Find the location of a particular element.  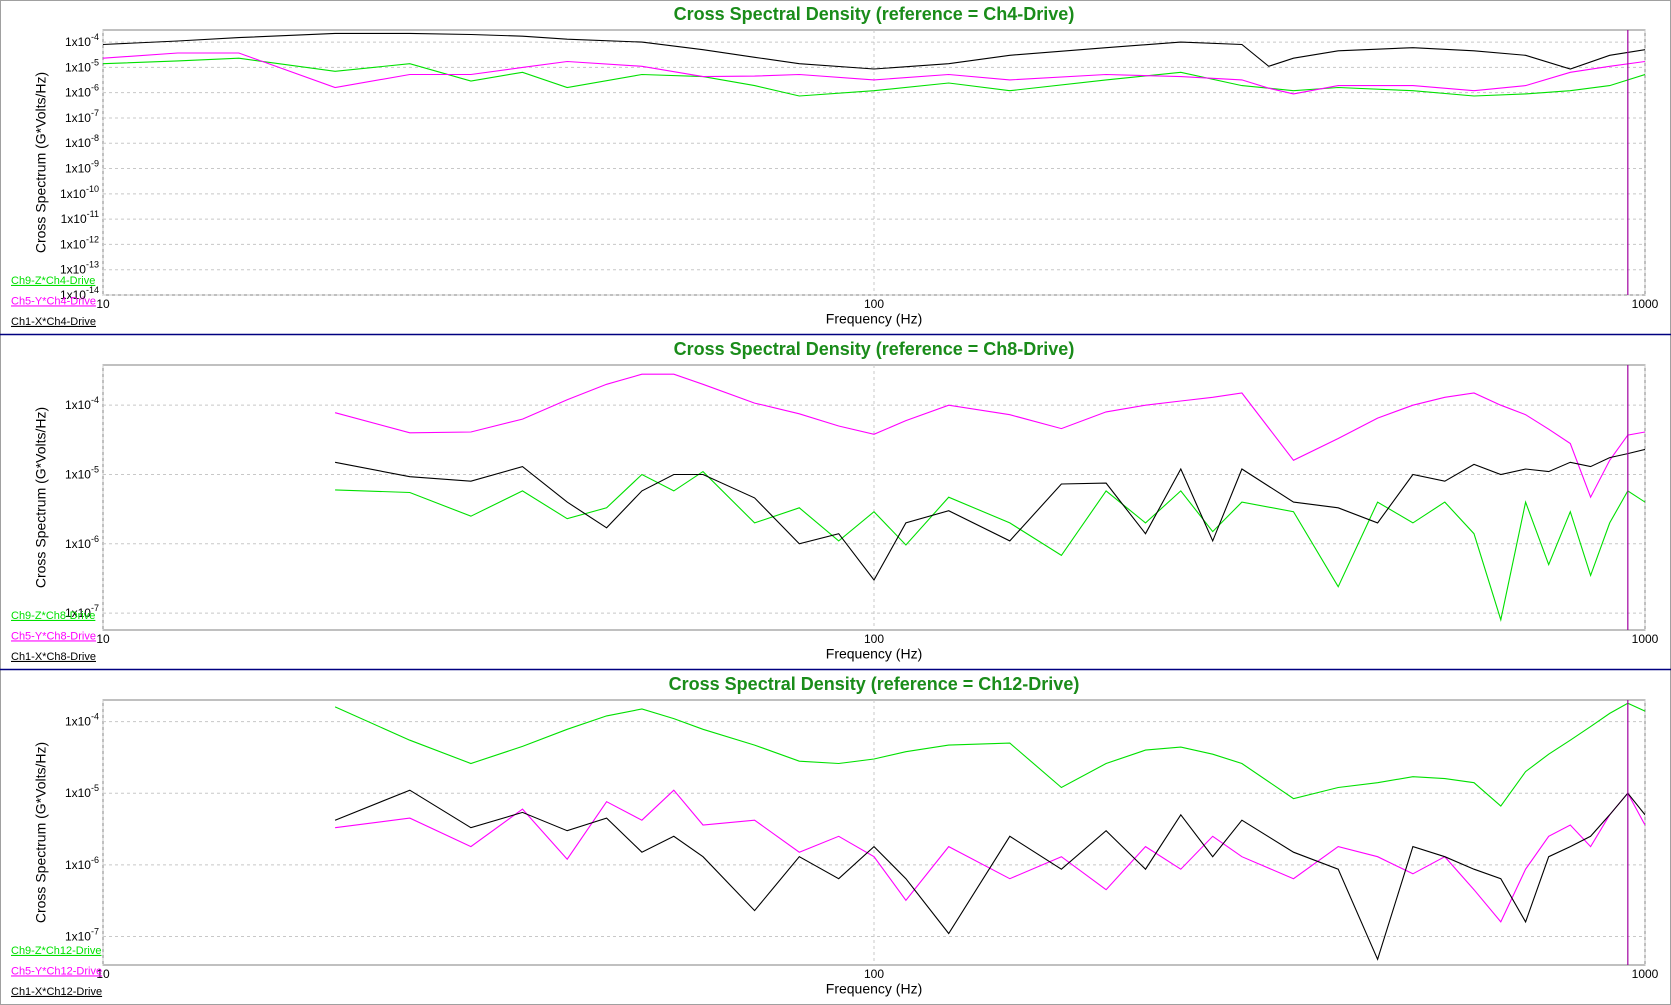

legend-entry: Ch1-X*Ch4-Drive is located at coordinates (53, 322).